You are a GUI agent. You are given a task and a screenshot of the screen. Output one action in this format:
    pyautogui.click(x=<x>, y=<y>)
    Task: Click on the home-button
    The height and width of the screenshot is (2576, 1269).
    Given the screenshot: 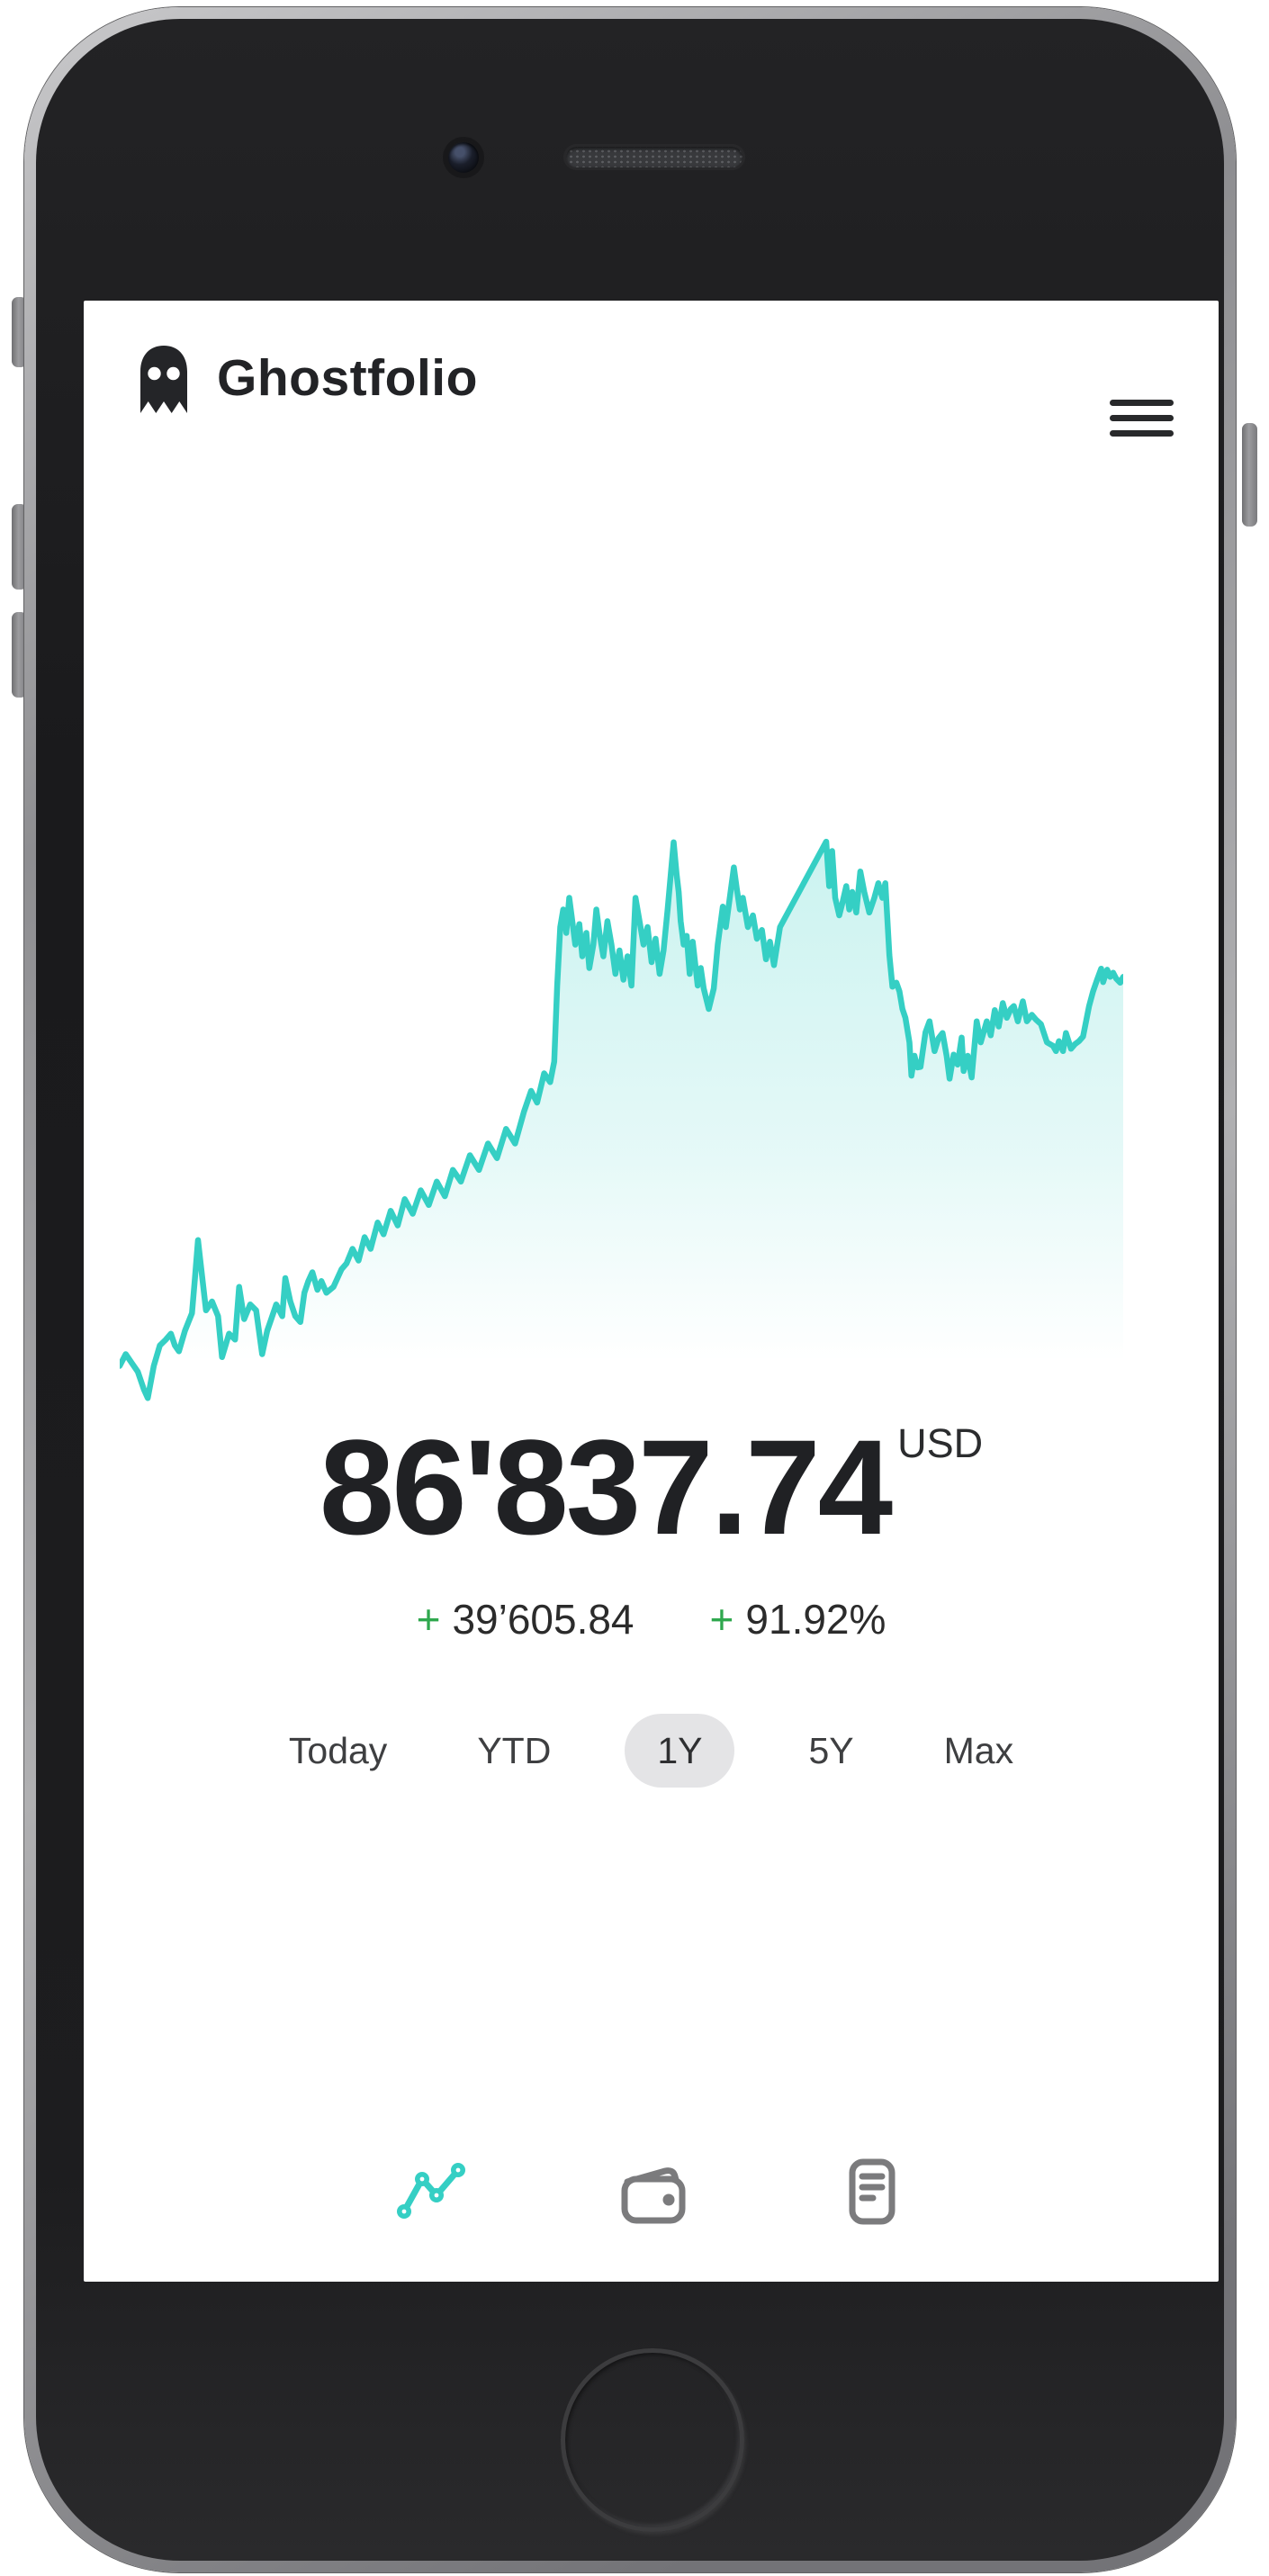 What is the action you would take?
    pyautogui.click(x=652, y=2440)
    